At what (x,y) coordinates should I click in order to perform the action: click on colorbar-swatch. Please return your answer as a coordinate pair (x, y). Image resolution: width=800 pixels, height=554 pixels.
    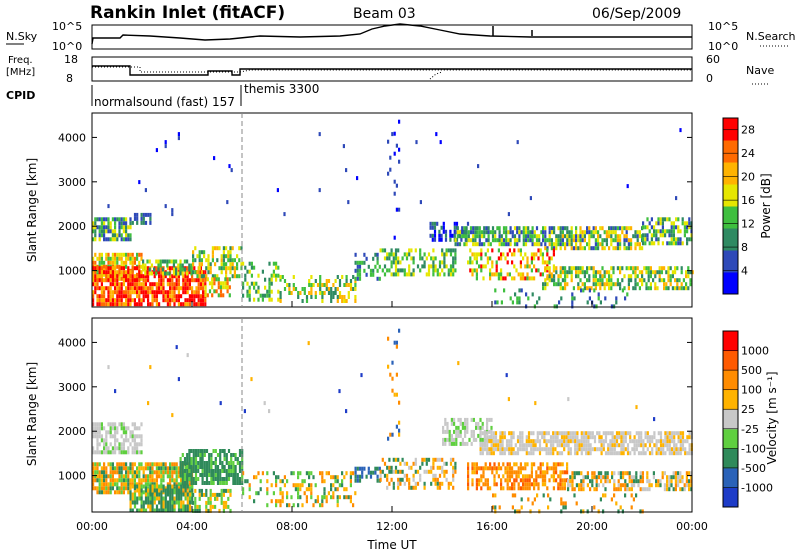
    Looking at the image, I should click on (730, 129).